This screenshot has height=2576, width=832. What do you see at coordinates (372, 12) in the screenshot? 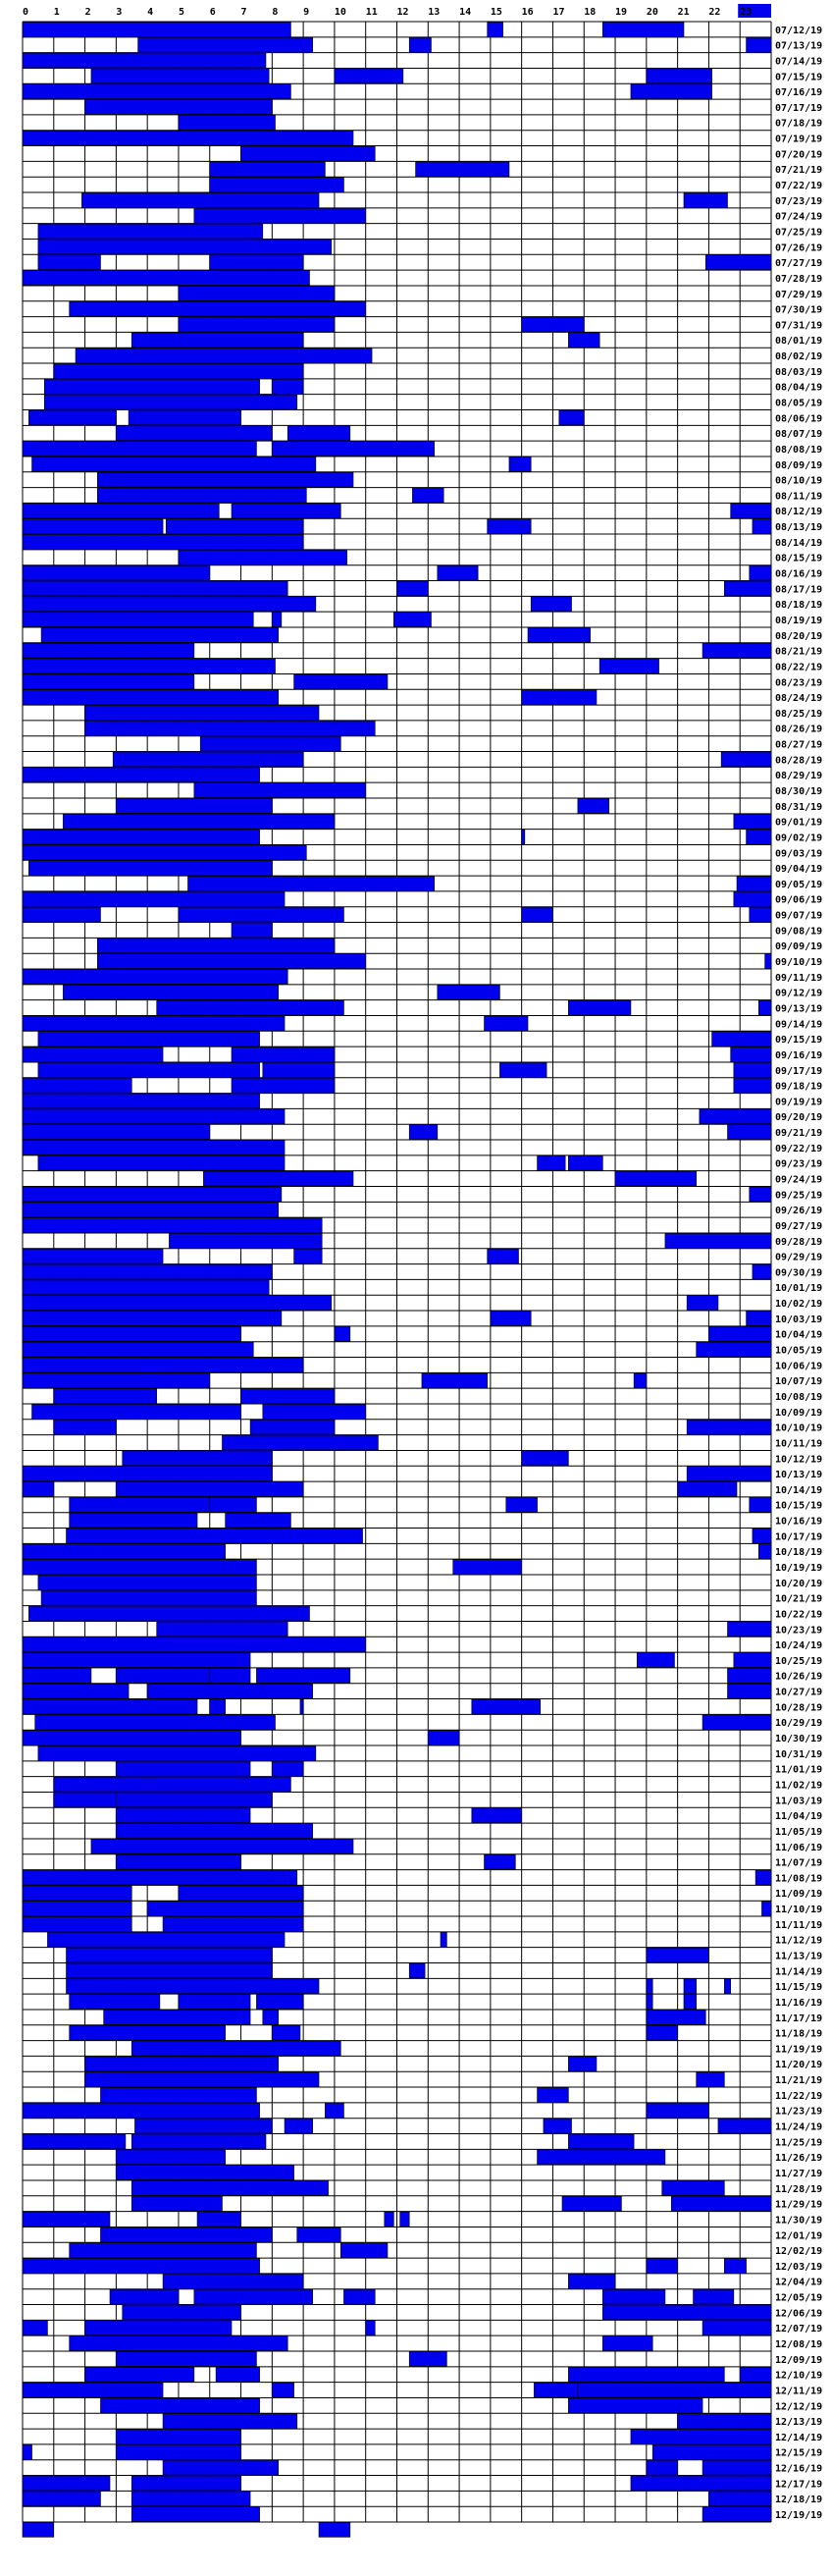
I see `hour-tick-label: 11` at bounding box center [372, 12].